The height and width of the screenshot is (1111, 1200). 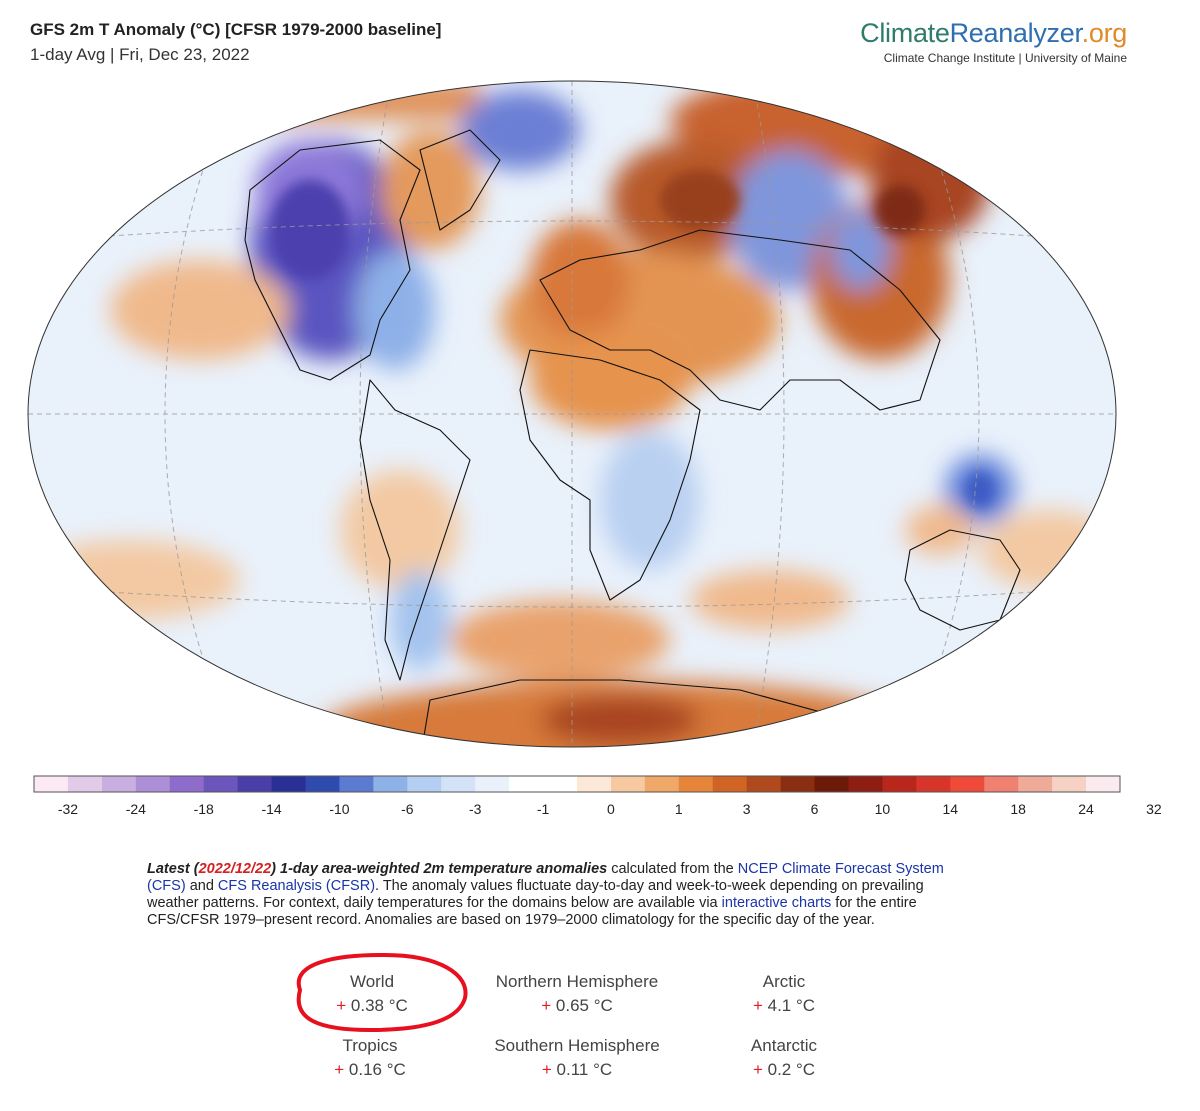 I want to click on legend-tick-label: -1, so click(x=543, y=809).